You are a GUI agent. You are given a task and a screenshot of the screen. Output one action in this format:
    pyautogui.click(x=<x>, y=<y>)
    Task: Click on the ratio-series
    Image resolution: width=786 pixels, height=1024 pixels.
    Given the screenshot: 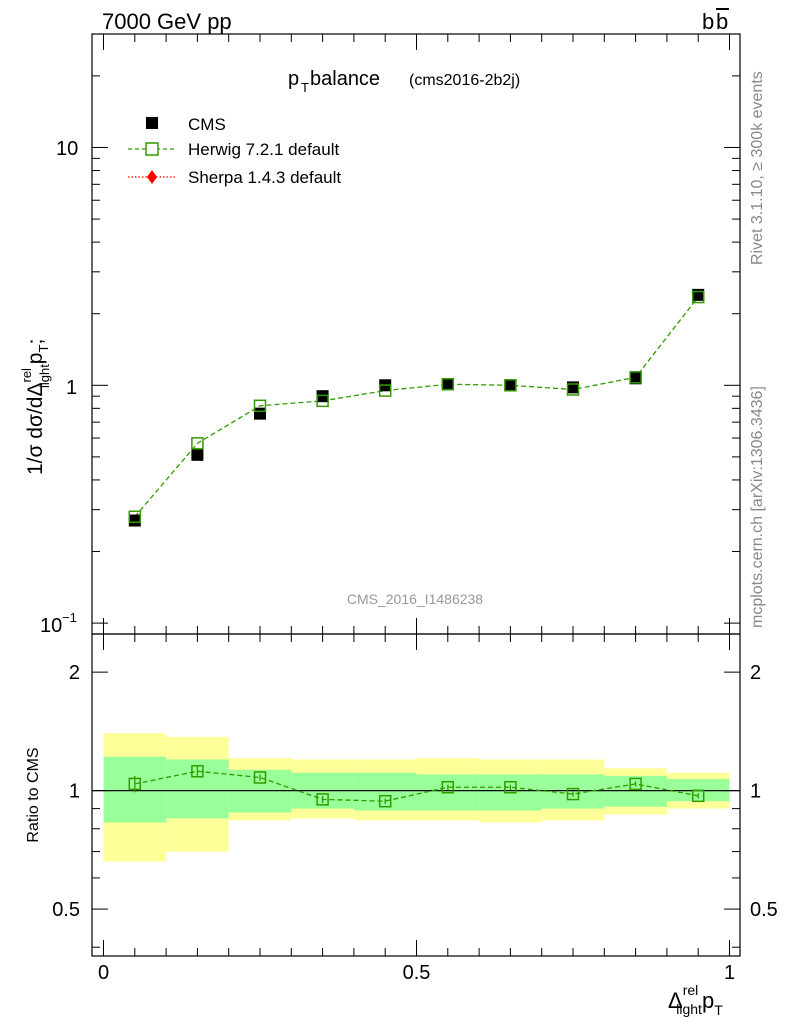 What is the action you would take?
    pyautogui.click(x=416, y=786)
    